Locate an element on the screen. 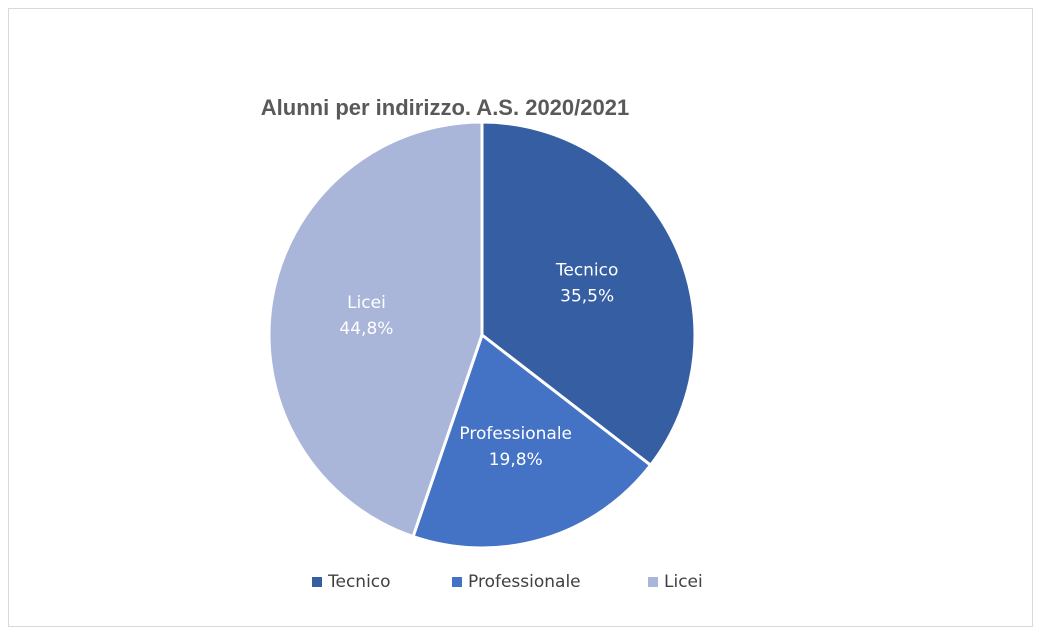  data-label-category: Licei is located at coordinates (366, 303).